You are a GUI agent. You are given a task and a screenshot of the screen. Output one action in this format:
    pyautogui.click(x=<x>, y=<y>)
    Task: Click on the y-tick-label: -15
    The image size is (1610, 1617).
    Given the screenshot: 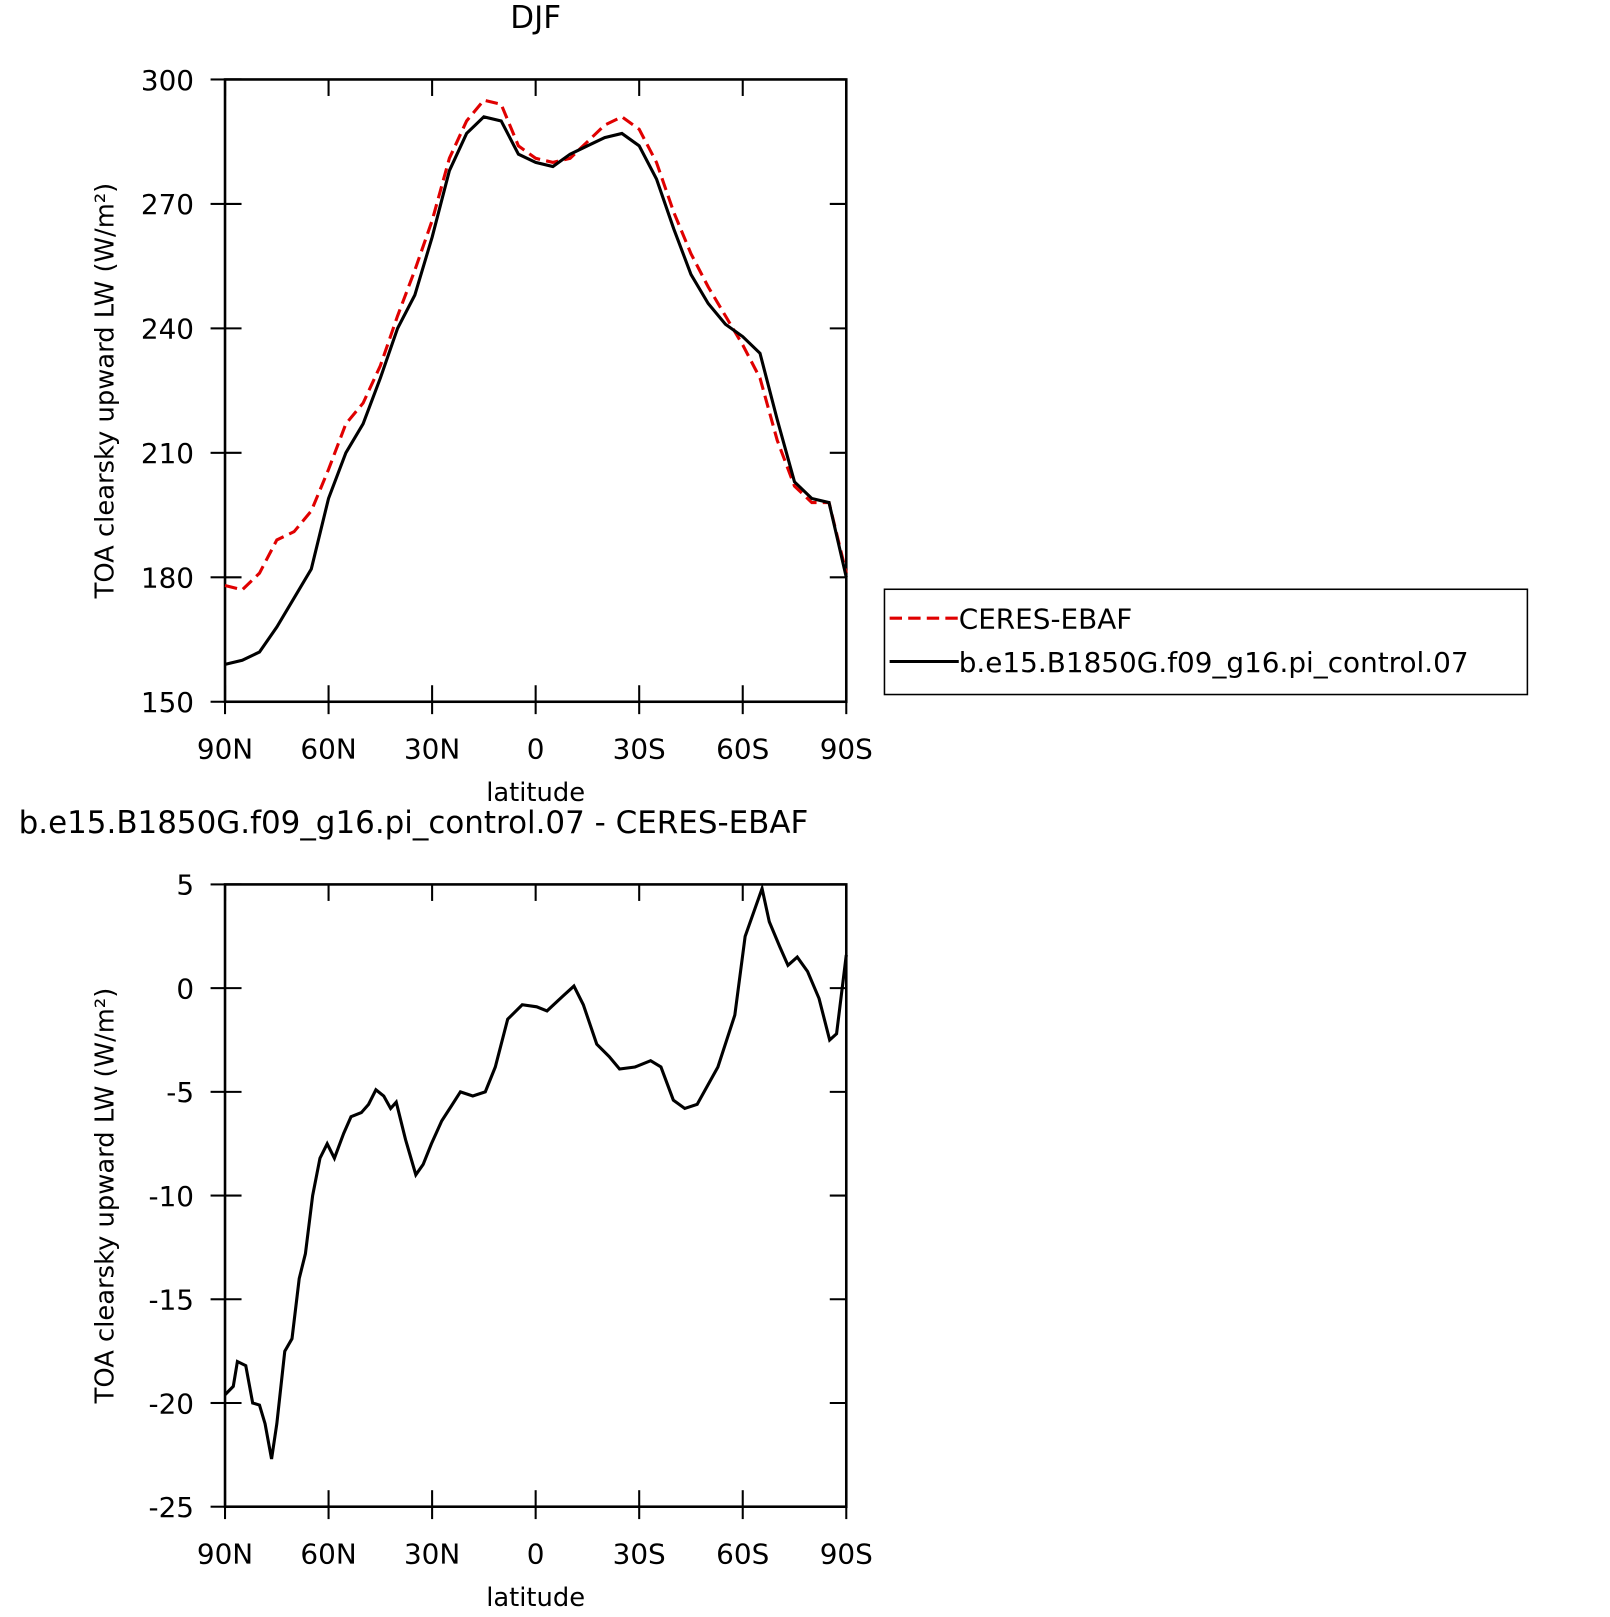 What is the action you would take?
    pyautogui.click(x=172, y=1300)
    